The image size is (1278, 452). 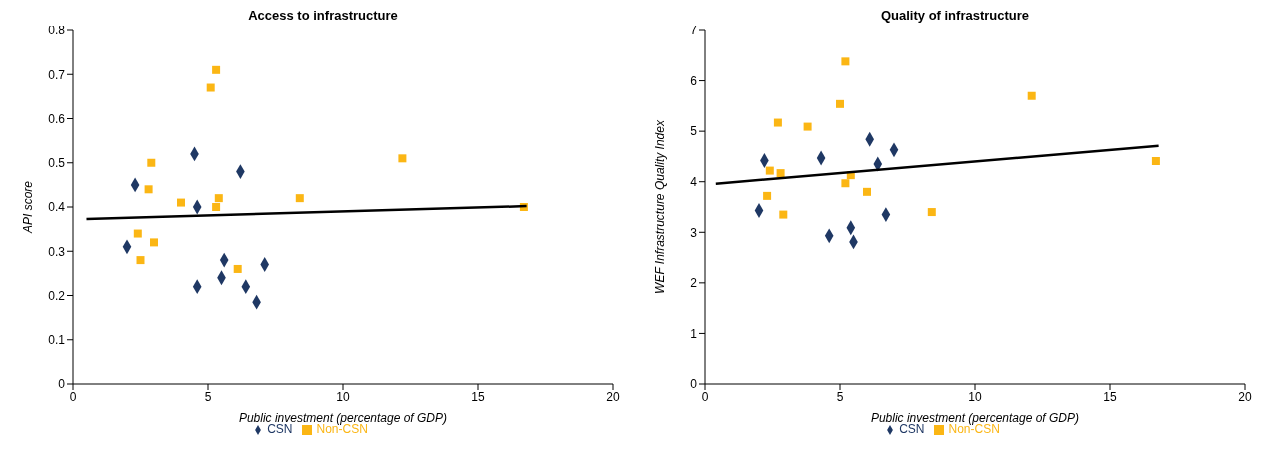 What do you see at coordinates (694, 181) in the screenshot?
I see `y-tick-label: 4` at bounding box center [694, 181].